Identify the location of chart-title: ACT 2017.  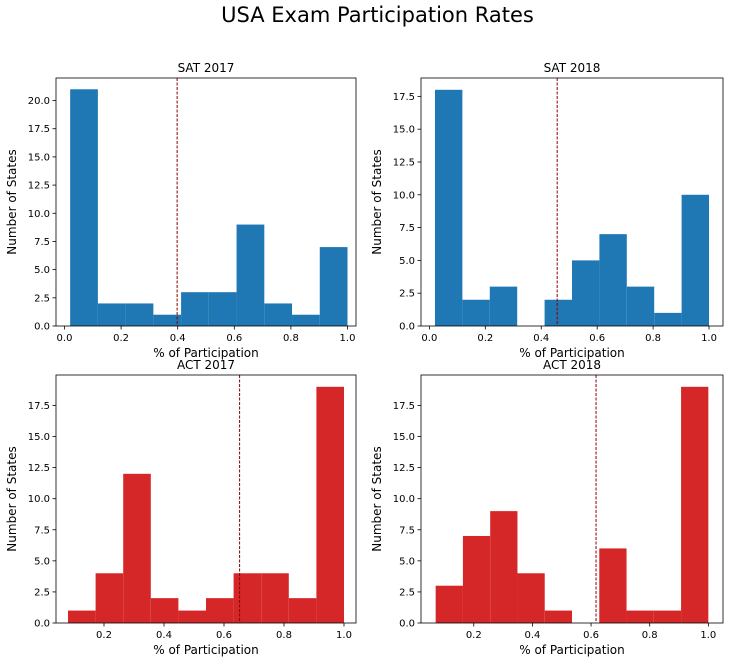
(206, 365).